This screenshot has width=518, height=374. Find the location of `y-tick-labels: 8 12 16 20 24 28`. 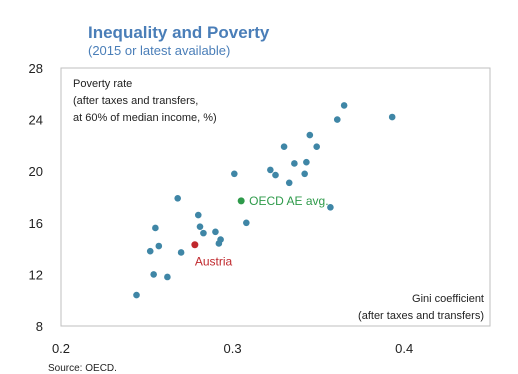

y-tick-labels: 8 12 16 20 24 28 is located at coordinates (36, 197).